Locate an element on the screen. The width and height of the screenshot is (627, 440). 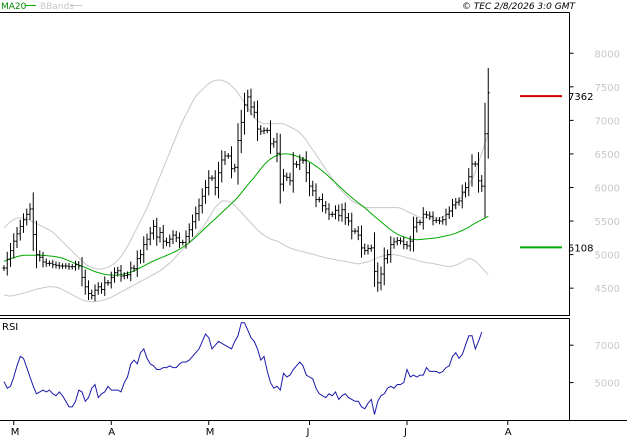
copyright-timestamp: © TEC 2/8/2026 3:0 GMT is located at coordinates (519, 7).